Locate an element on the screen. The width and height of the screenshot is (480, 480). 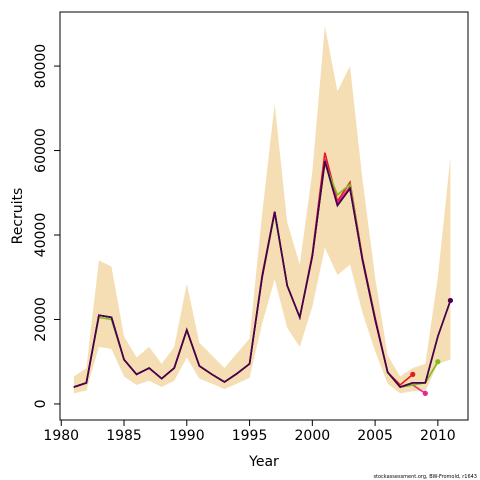
y-axis-label: Recruits is located at coordinates (18, 216).